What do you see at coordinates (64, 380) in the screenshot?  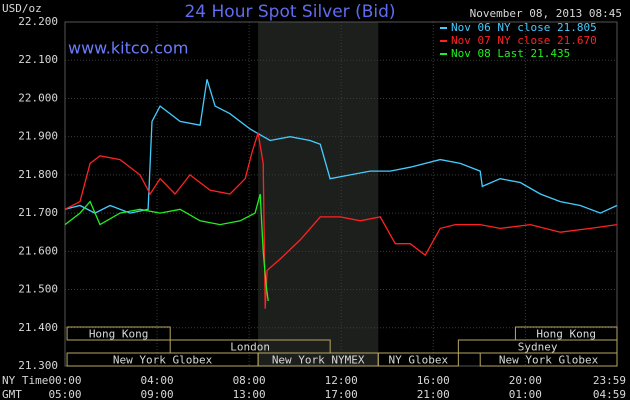 I see `x-tick-label: 00:00` at bounding box center [64, 380].